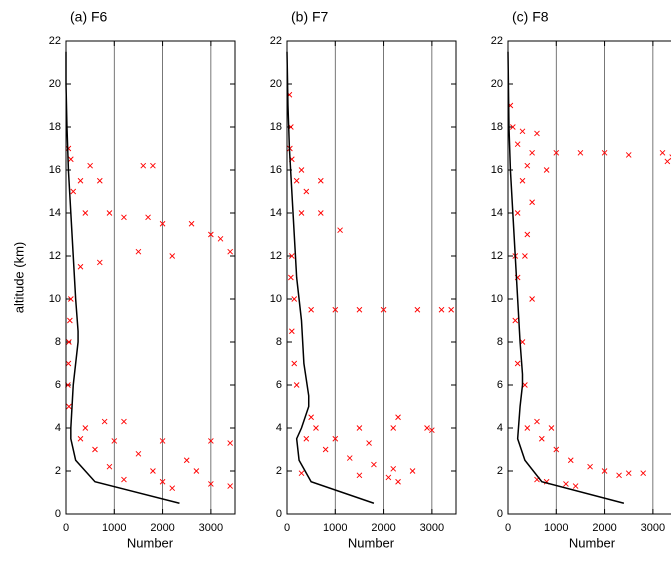 This screenshot has width=672, height=561. What do you see at coordinates (383, 528) in the screenshot?
I see `x-tick-label: 2000` at bounding box center [383, 528].